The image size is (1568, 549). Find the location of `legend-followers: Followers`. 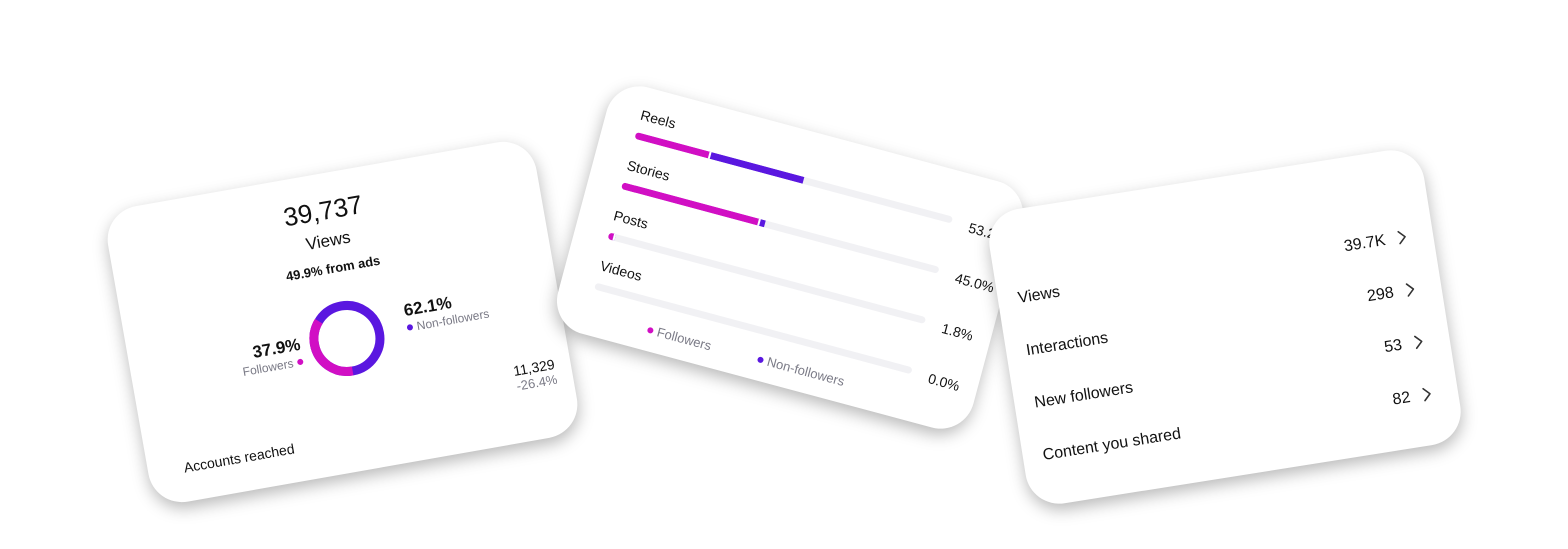

legend-followers: Followers is located at coordinates (679, 337).